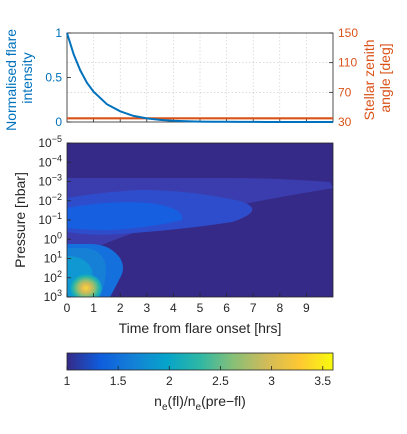  Describe the element at coordinates (53, 296) in the screenshot. I see `heatmap-y-tick-label: 10³` at that location.